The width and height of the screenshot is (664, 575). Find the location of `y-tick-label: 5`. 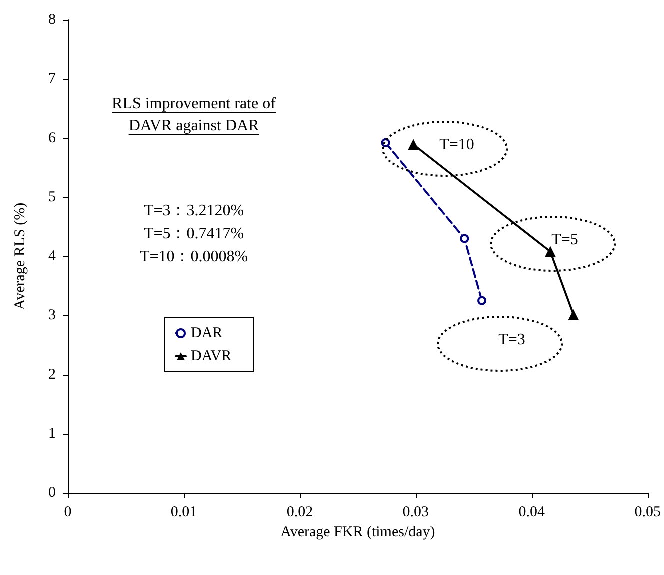

y-tick-label: 5 is located at coordinates (52, 197).